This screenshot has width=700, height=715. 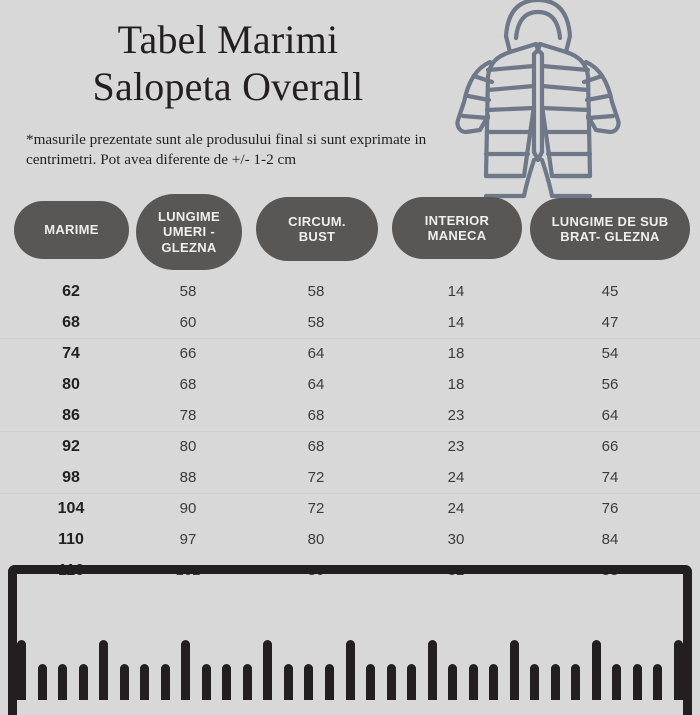 What do you see at coordinates (610, 291) in the screenshot?
I see `cell-lungime-sub-brat: 45` at bounding box center [610, 291].